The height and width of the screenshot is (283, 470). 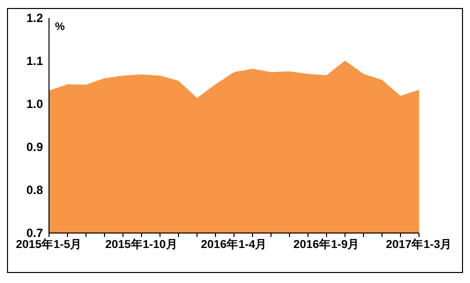 I want to click on x-tick-label: 2015年1-5月, so click(x=49, y=244).